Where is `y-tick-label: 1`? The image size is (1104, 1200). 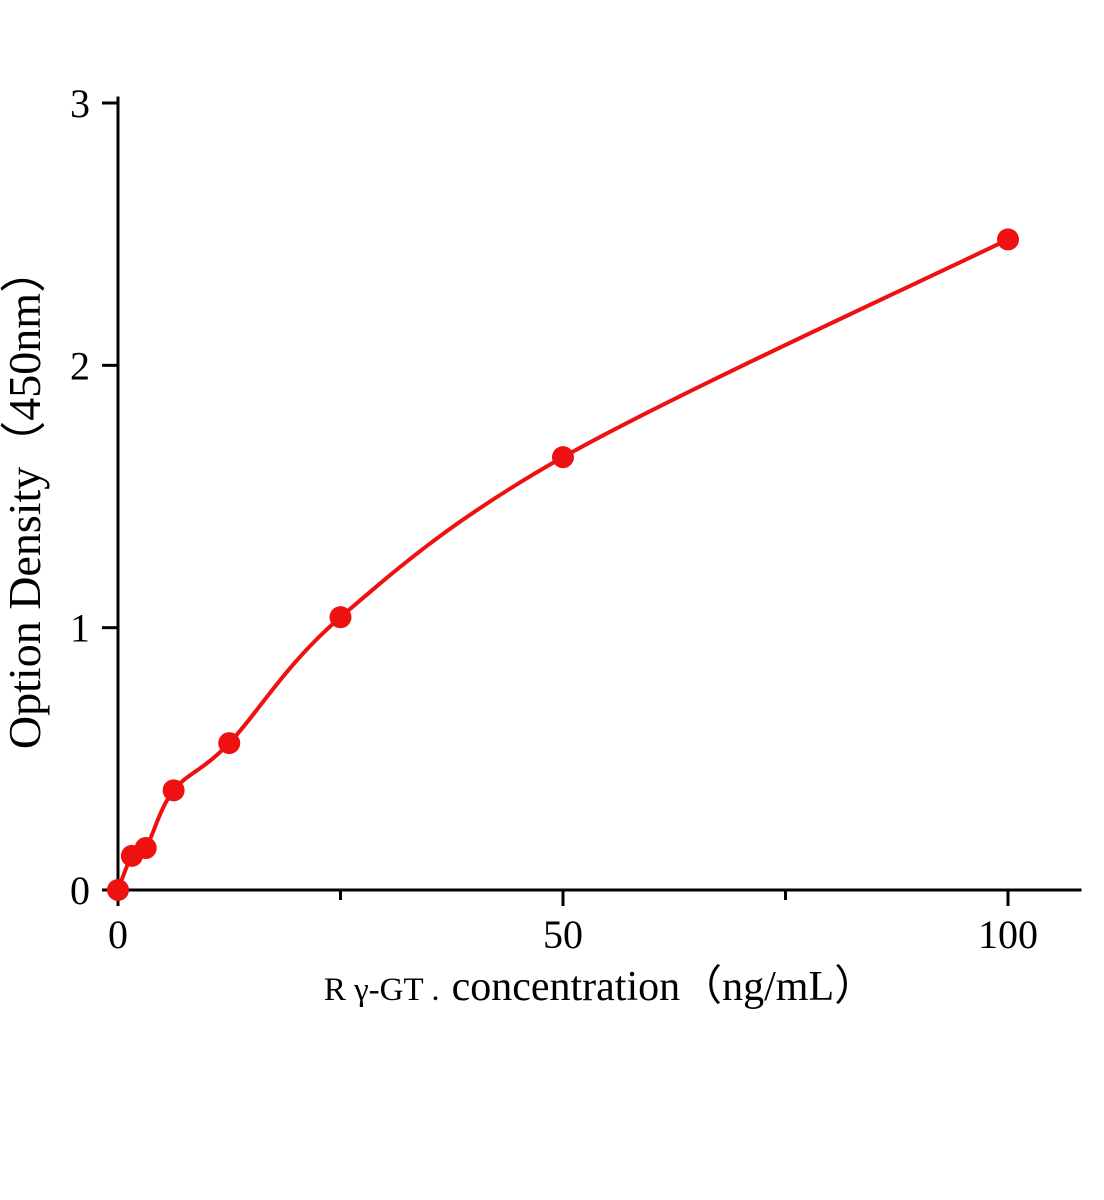 y-tick-label: 1 is located at coordinates (80, 628).